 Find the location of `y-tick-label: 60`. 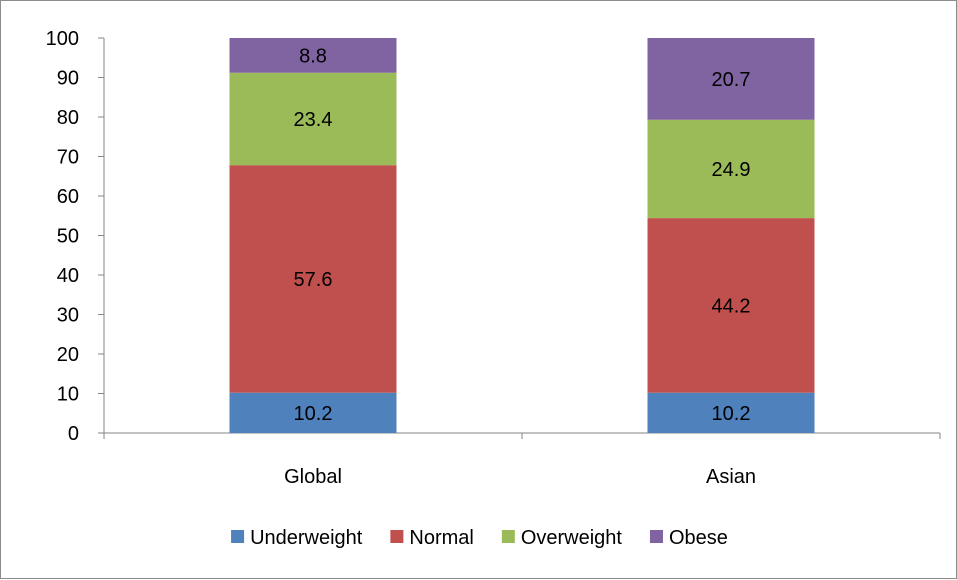

y-tick-label: 60 is located at coordinates (68, 197).